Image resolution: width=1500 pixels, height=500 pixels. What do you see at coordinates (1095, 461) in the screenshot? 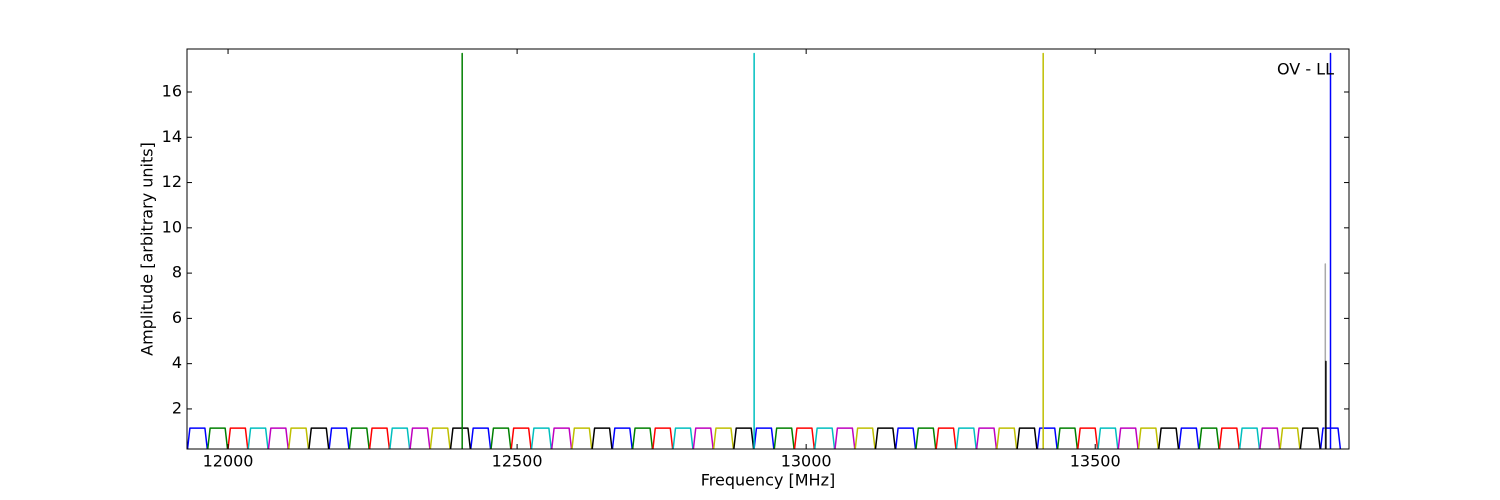
I see `x-tick-label: 13500` at bounding box center [1095, 461].